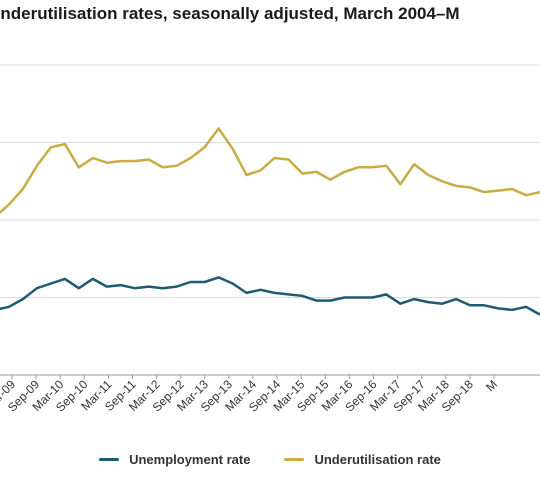 The image size is (540, 500). I want to click on legend-swatch-unemployment, so click(109, 459).